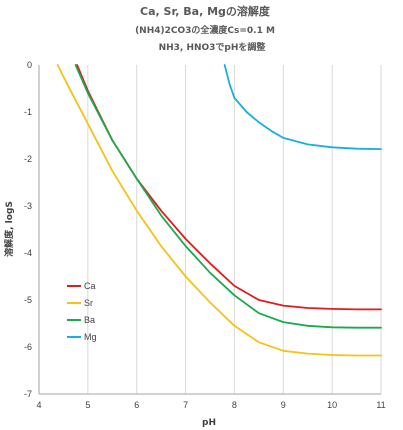 The width and height of the screenshot is (403, 430). I want to click on chart-title: Ca, Sr, Ba, Mgの溶解度, so click(205, 11).